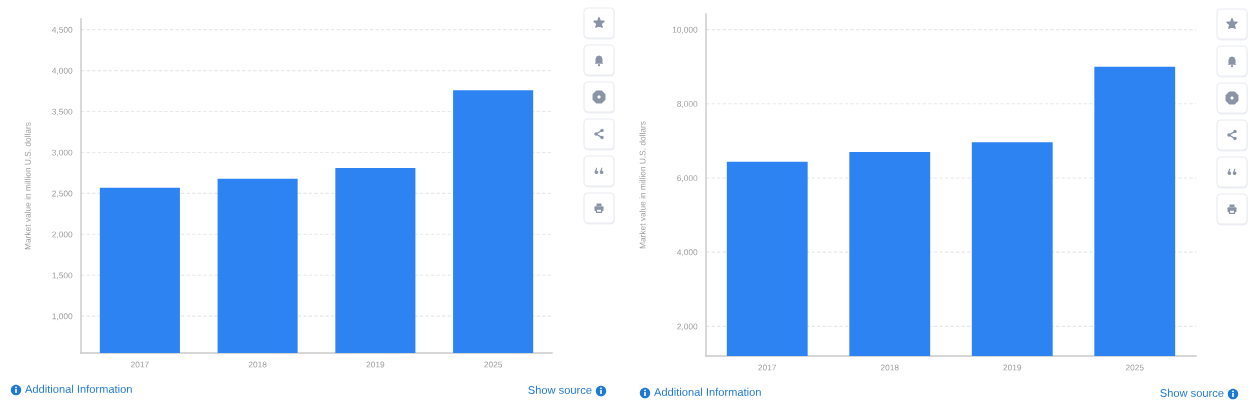 The width and height of the screenshot is (1256, 415). I want to click on y-tick-label: 6,000, so click(687, 179).